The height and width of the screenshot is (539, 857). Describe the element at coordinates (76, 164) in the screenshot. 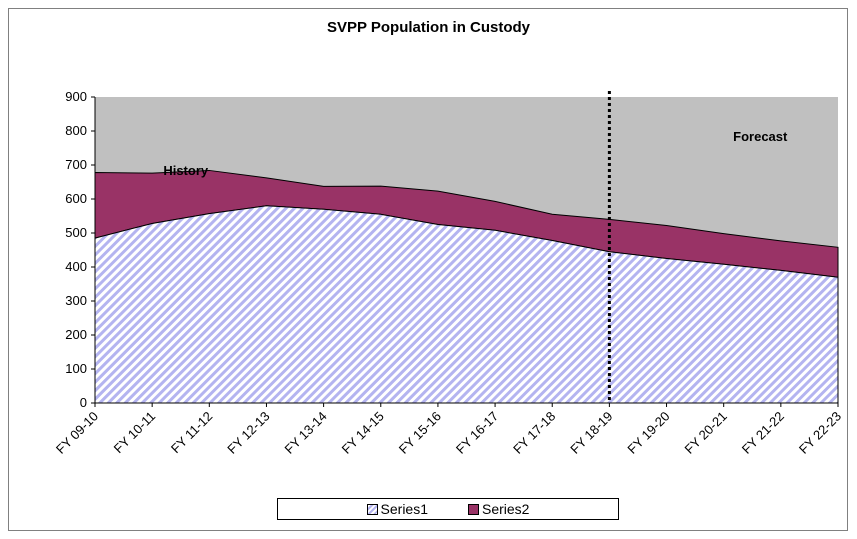

I see `y-tick-label: 700` at that location.